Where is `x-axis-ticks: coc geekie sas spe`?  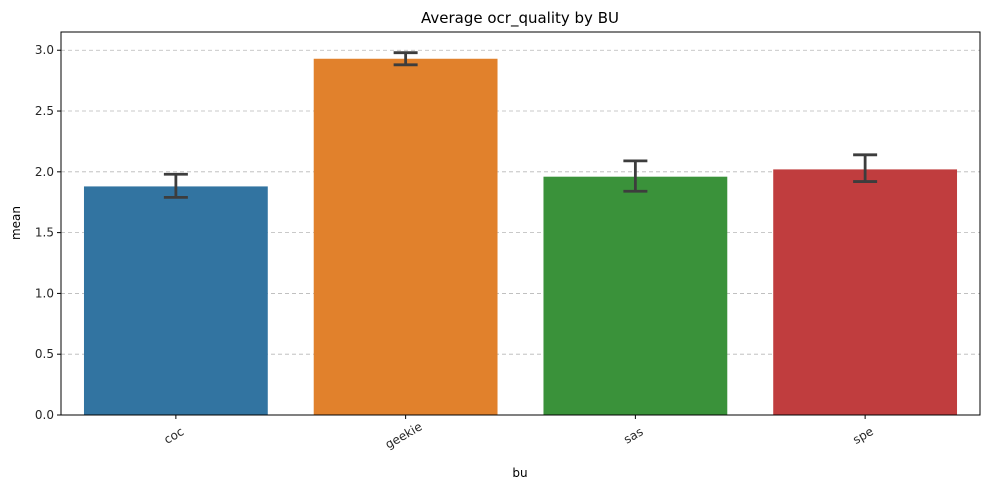
x-axis-ticks: coc geekie sas spe is located at coordinates (518, 433).